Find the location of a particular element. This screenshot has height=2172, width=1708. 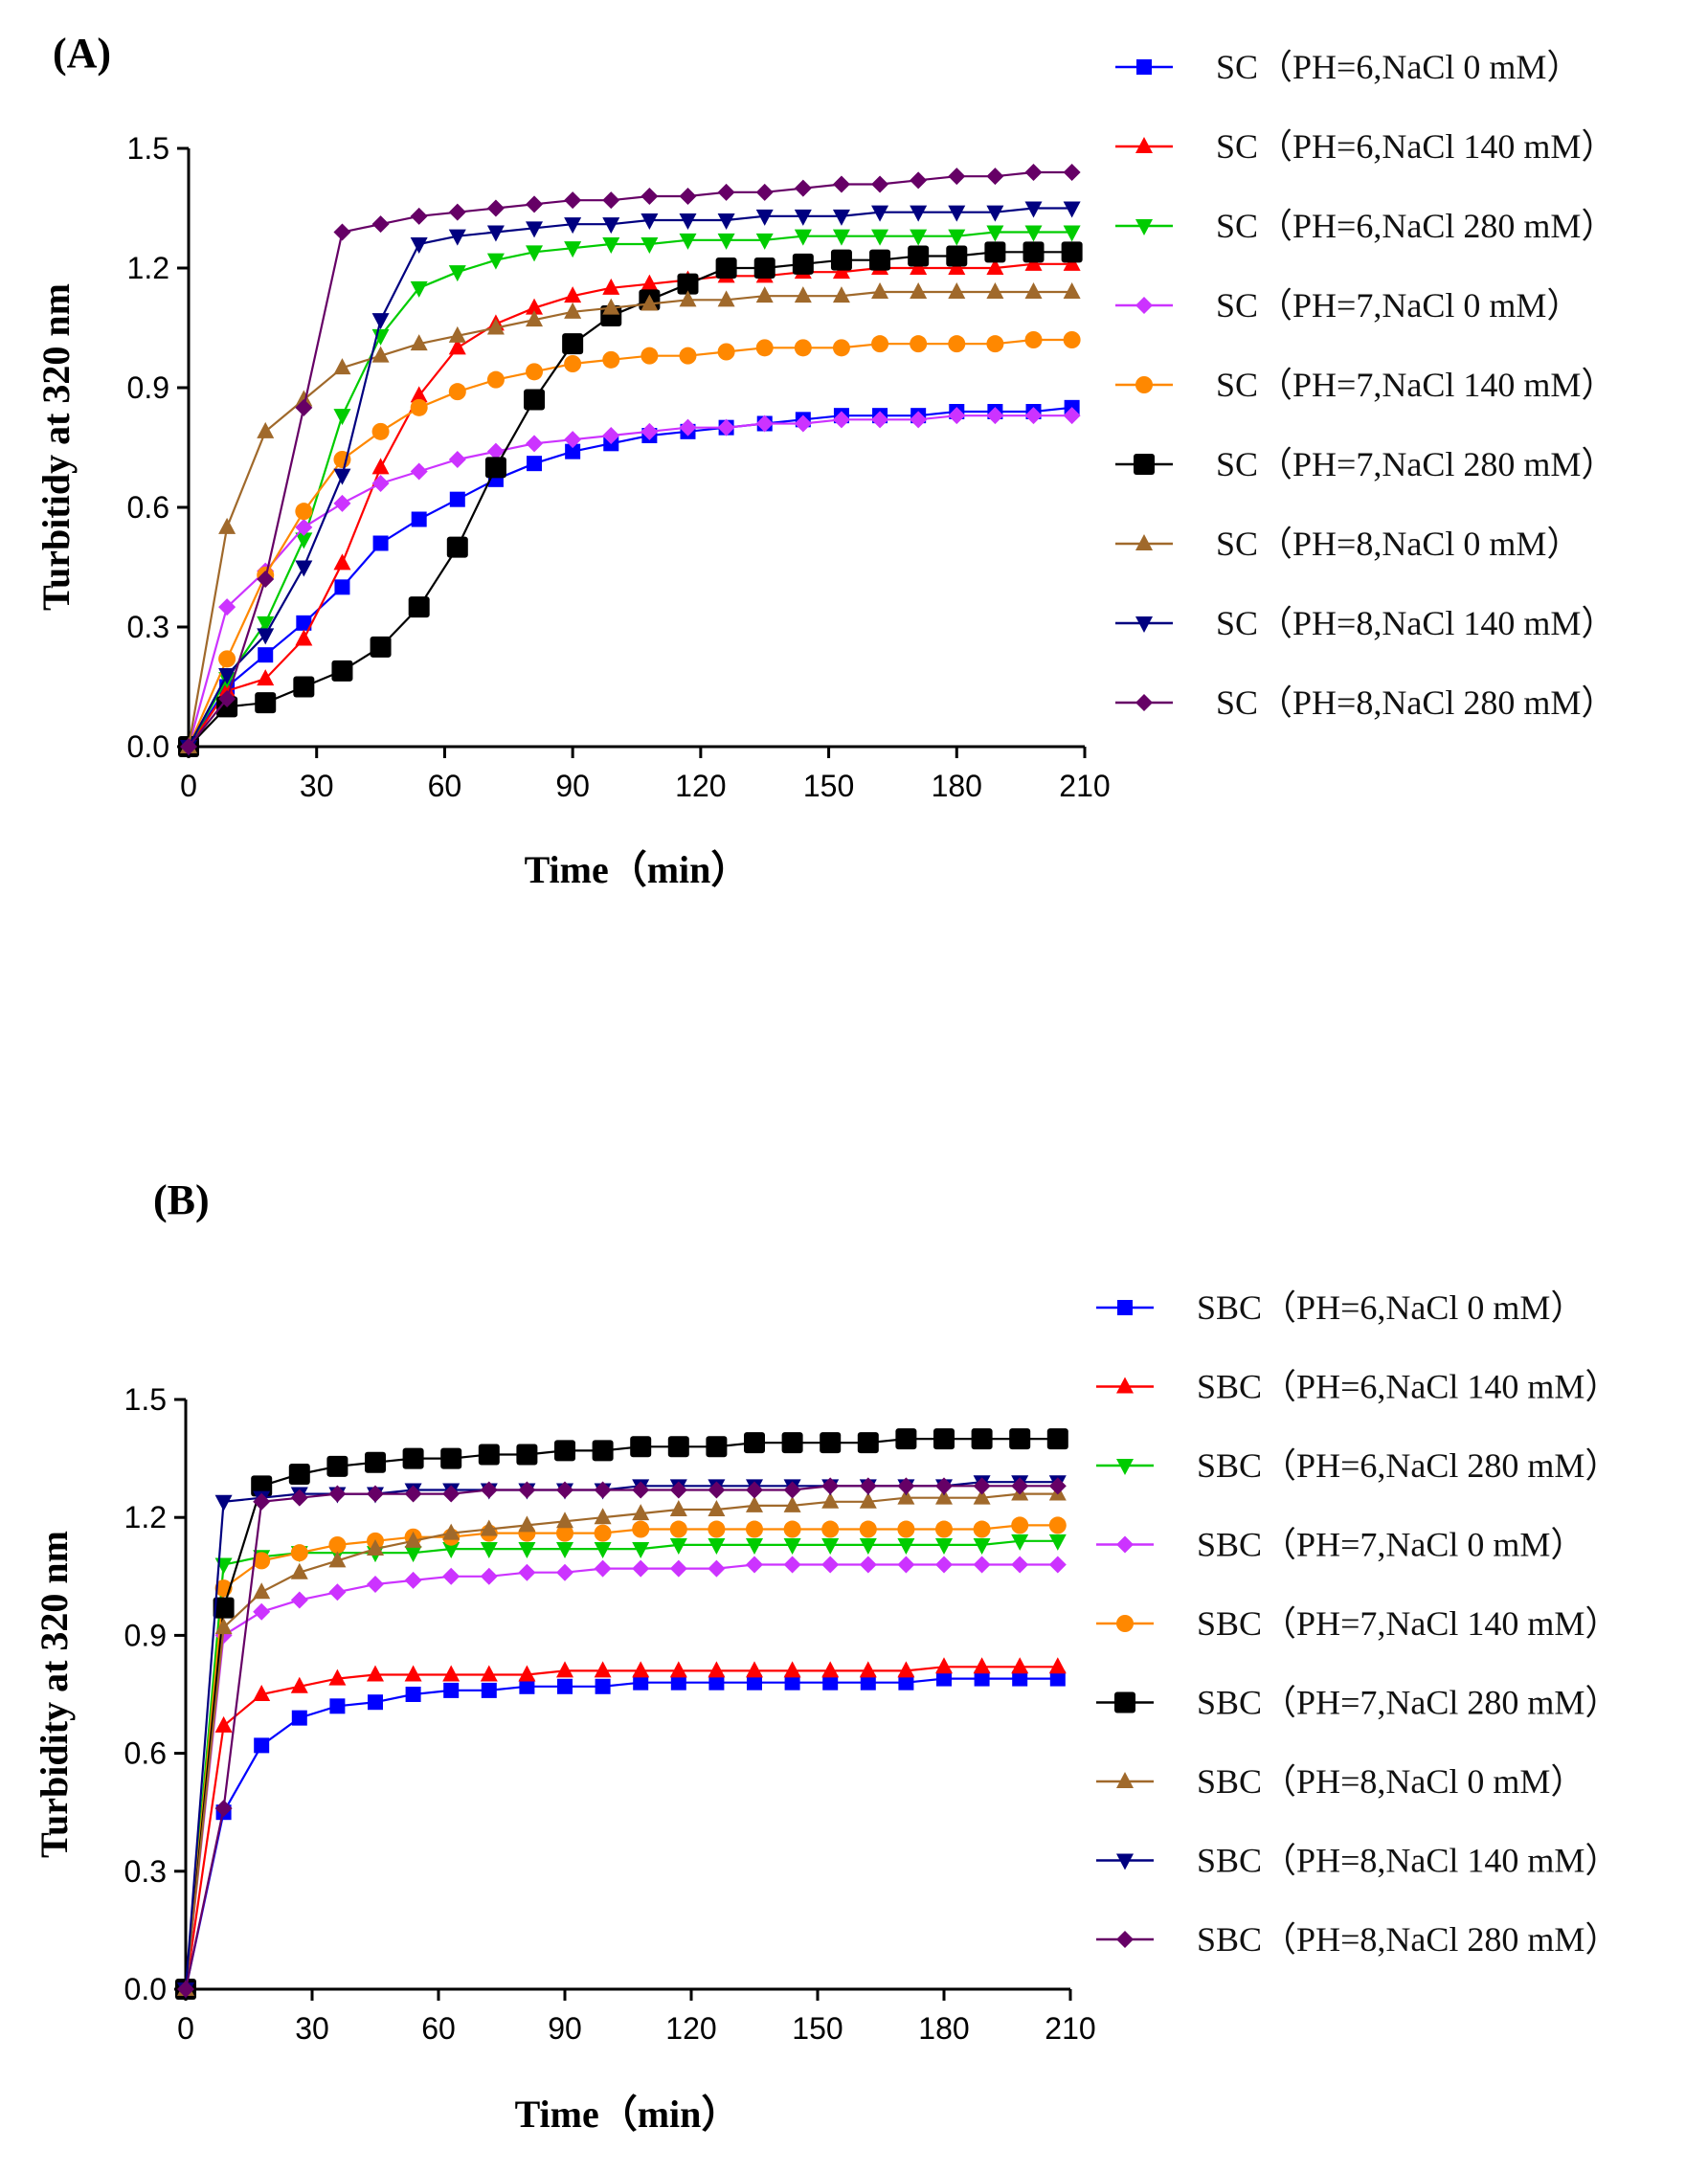

legend-item: SBC（PH=6,NaCl 0 mM） is located at coordinates (1340, 1307).